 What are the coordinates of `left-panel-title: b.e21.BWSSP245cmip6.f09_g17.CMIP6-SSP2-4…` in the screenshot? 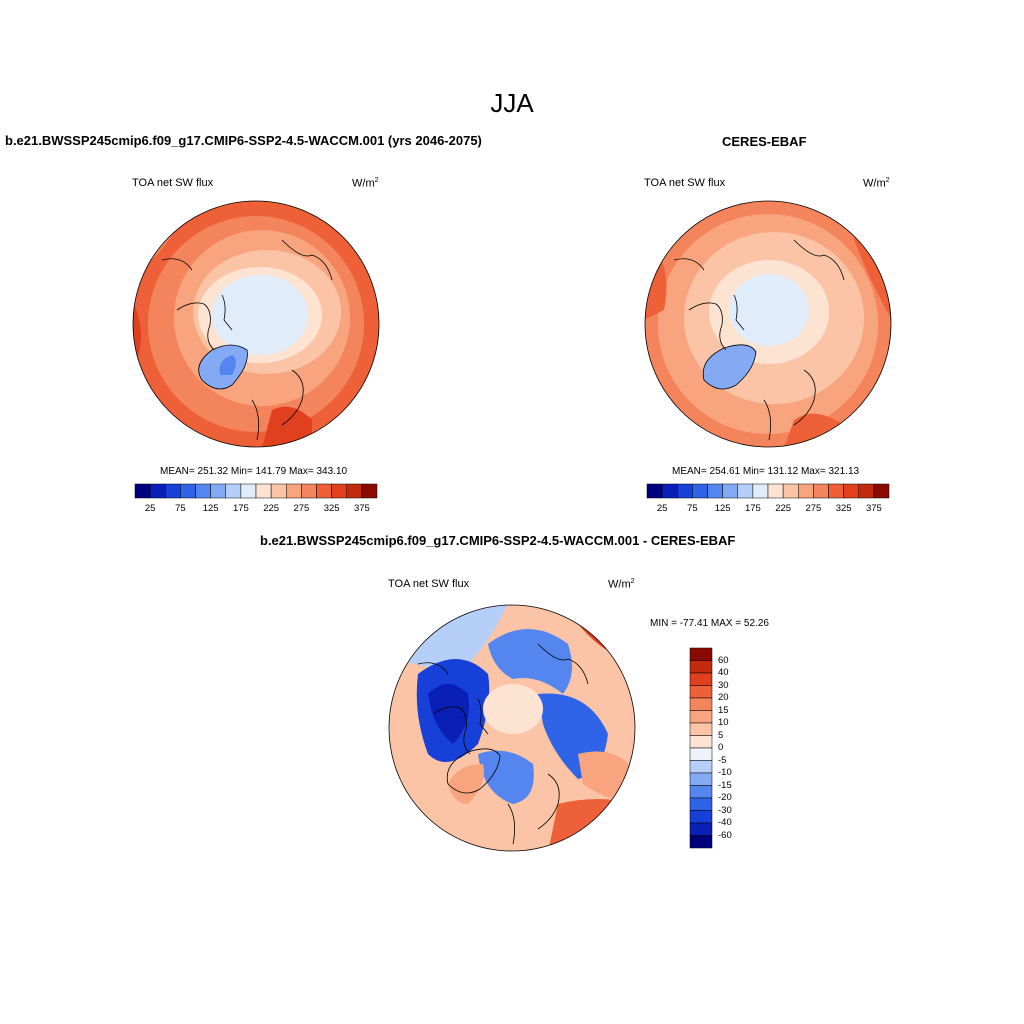 It's located at (243, 140).